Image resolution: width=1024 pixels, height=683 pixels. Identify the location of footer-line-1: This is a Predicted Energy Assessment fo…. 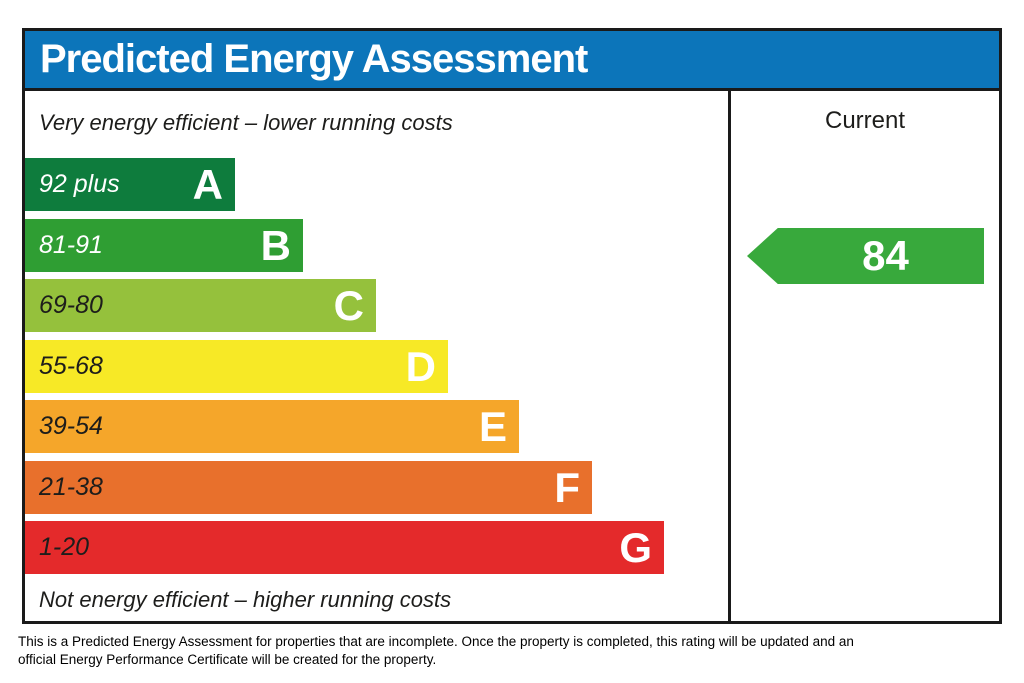
(436, 641).